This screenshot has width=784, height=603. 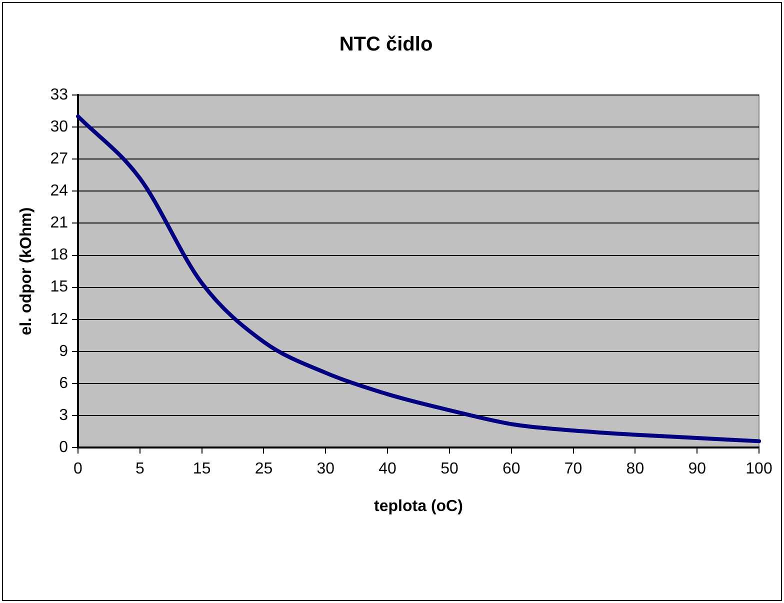 I want to click on x-tick-label: 25, so click(x=263, y=469).